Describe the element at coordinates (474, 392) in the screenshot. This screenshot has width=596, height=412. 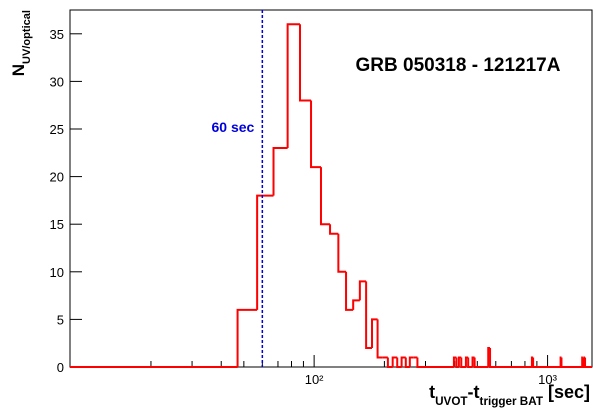
I see `x-axis-label-part: -t` at that location.